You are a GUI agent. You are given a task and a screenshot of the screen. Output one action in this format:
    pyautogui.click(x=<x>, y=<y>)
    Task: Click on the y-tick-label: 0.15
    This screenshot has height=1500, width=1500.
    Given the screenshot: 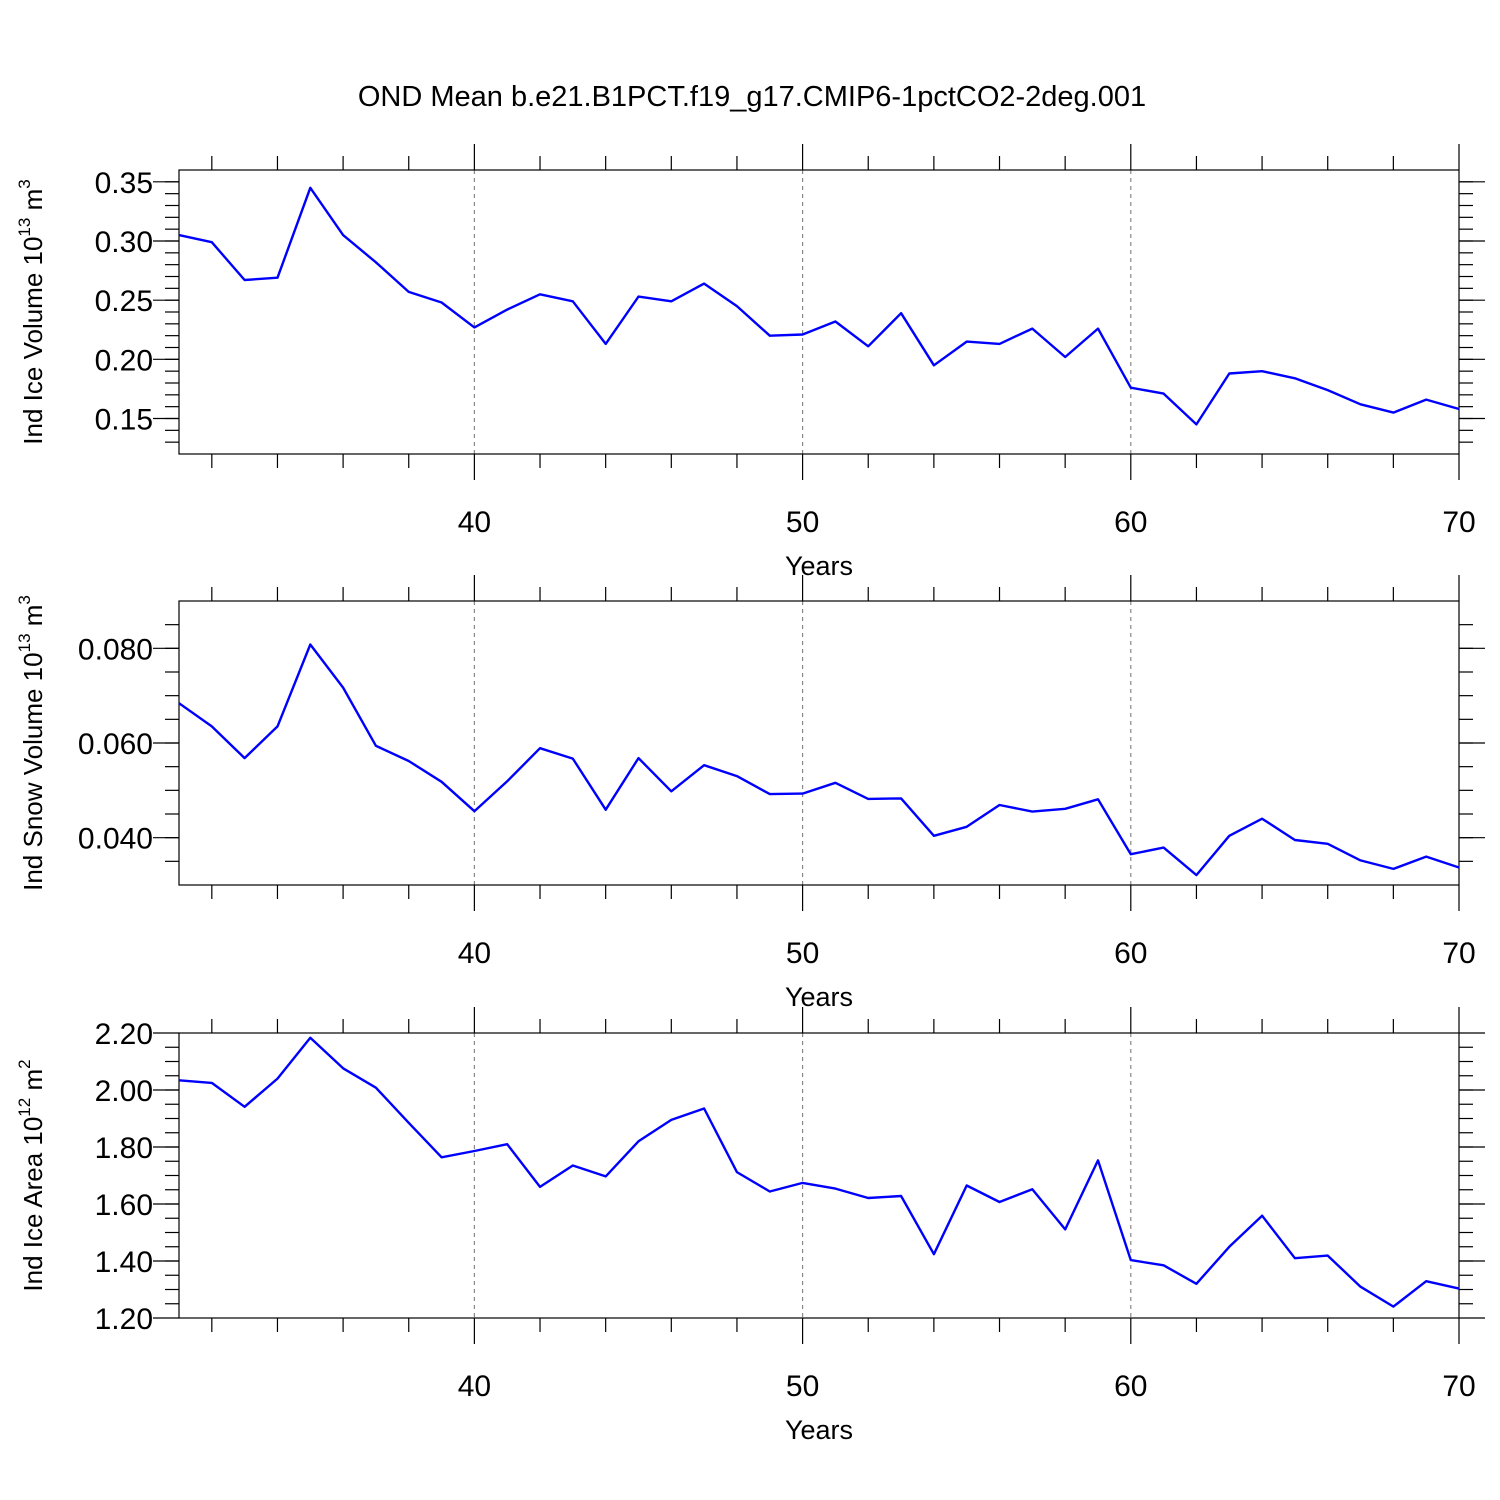 What is the action you would take?
    pyautogui.click(x=124, y=420)
    